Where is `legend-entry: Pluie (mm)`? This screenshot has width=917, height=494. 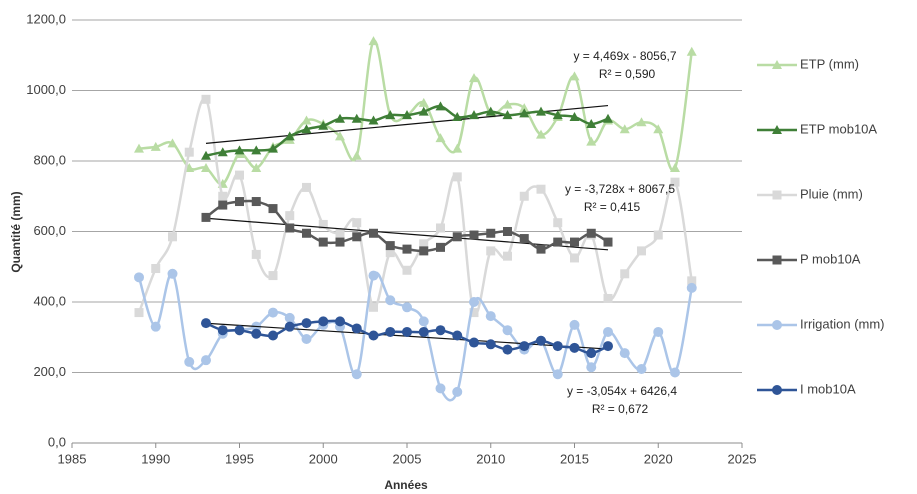 legend-entry: Pluie (mm) is located at coordinates (810, 193).